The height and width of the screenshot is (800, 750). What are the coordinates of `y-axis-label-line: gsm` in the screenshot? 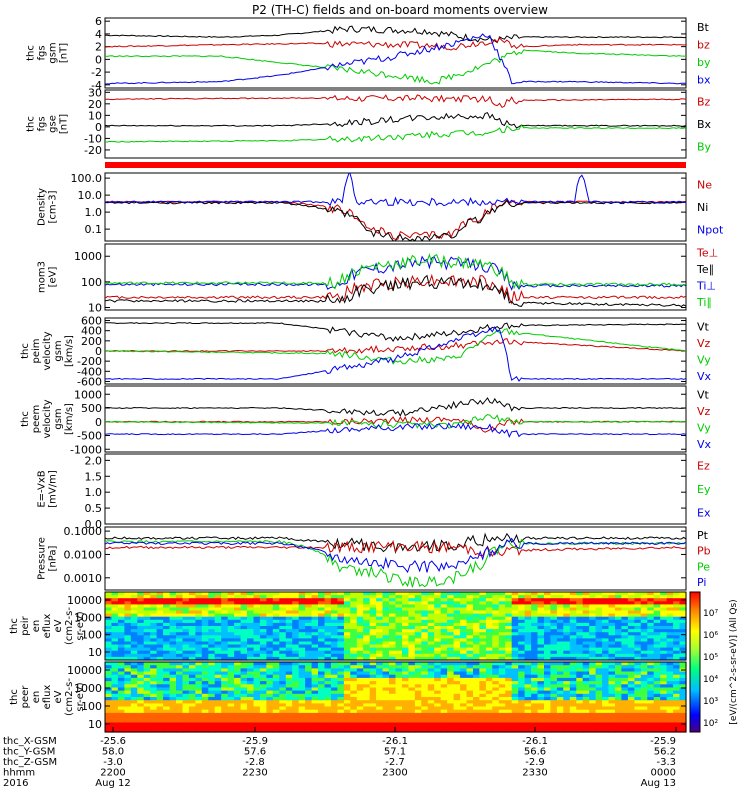 It's located at (53, 52).